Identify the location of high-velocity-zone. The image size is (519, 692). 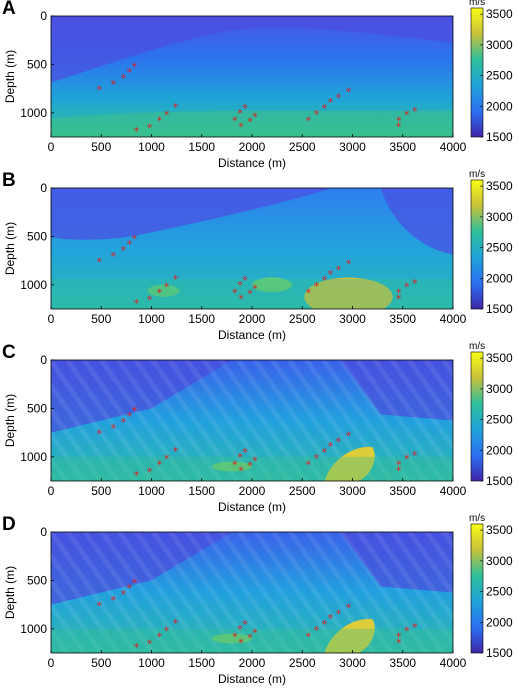
(252, 123).